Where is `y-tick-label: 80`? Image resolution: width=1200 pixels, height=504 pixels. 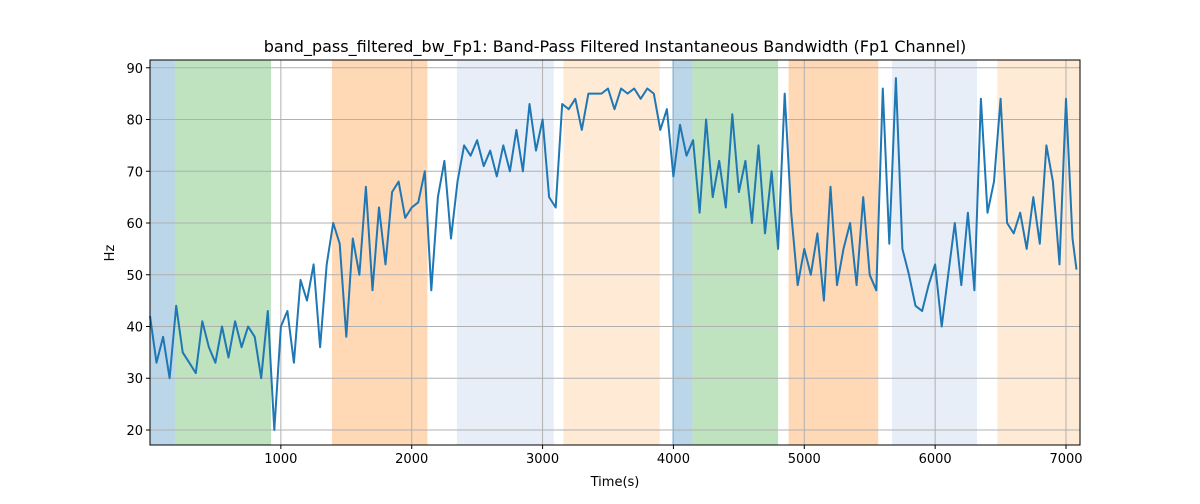 y-tick-label: 80 is located at coordinates (134, 121).